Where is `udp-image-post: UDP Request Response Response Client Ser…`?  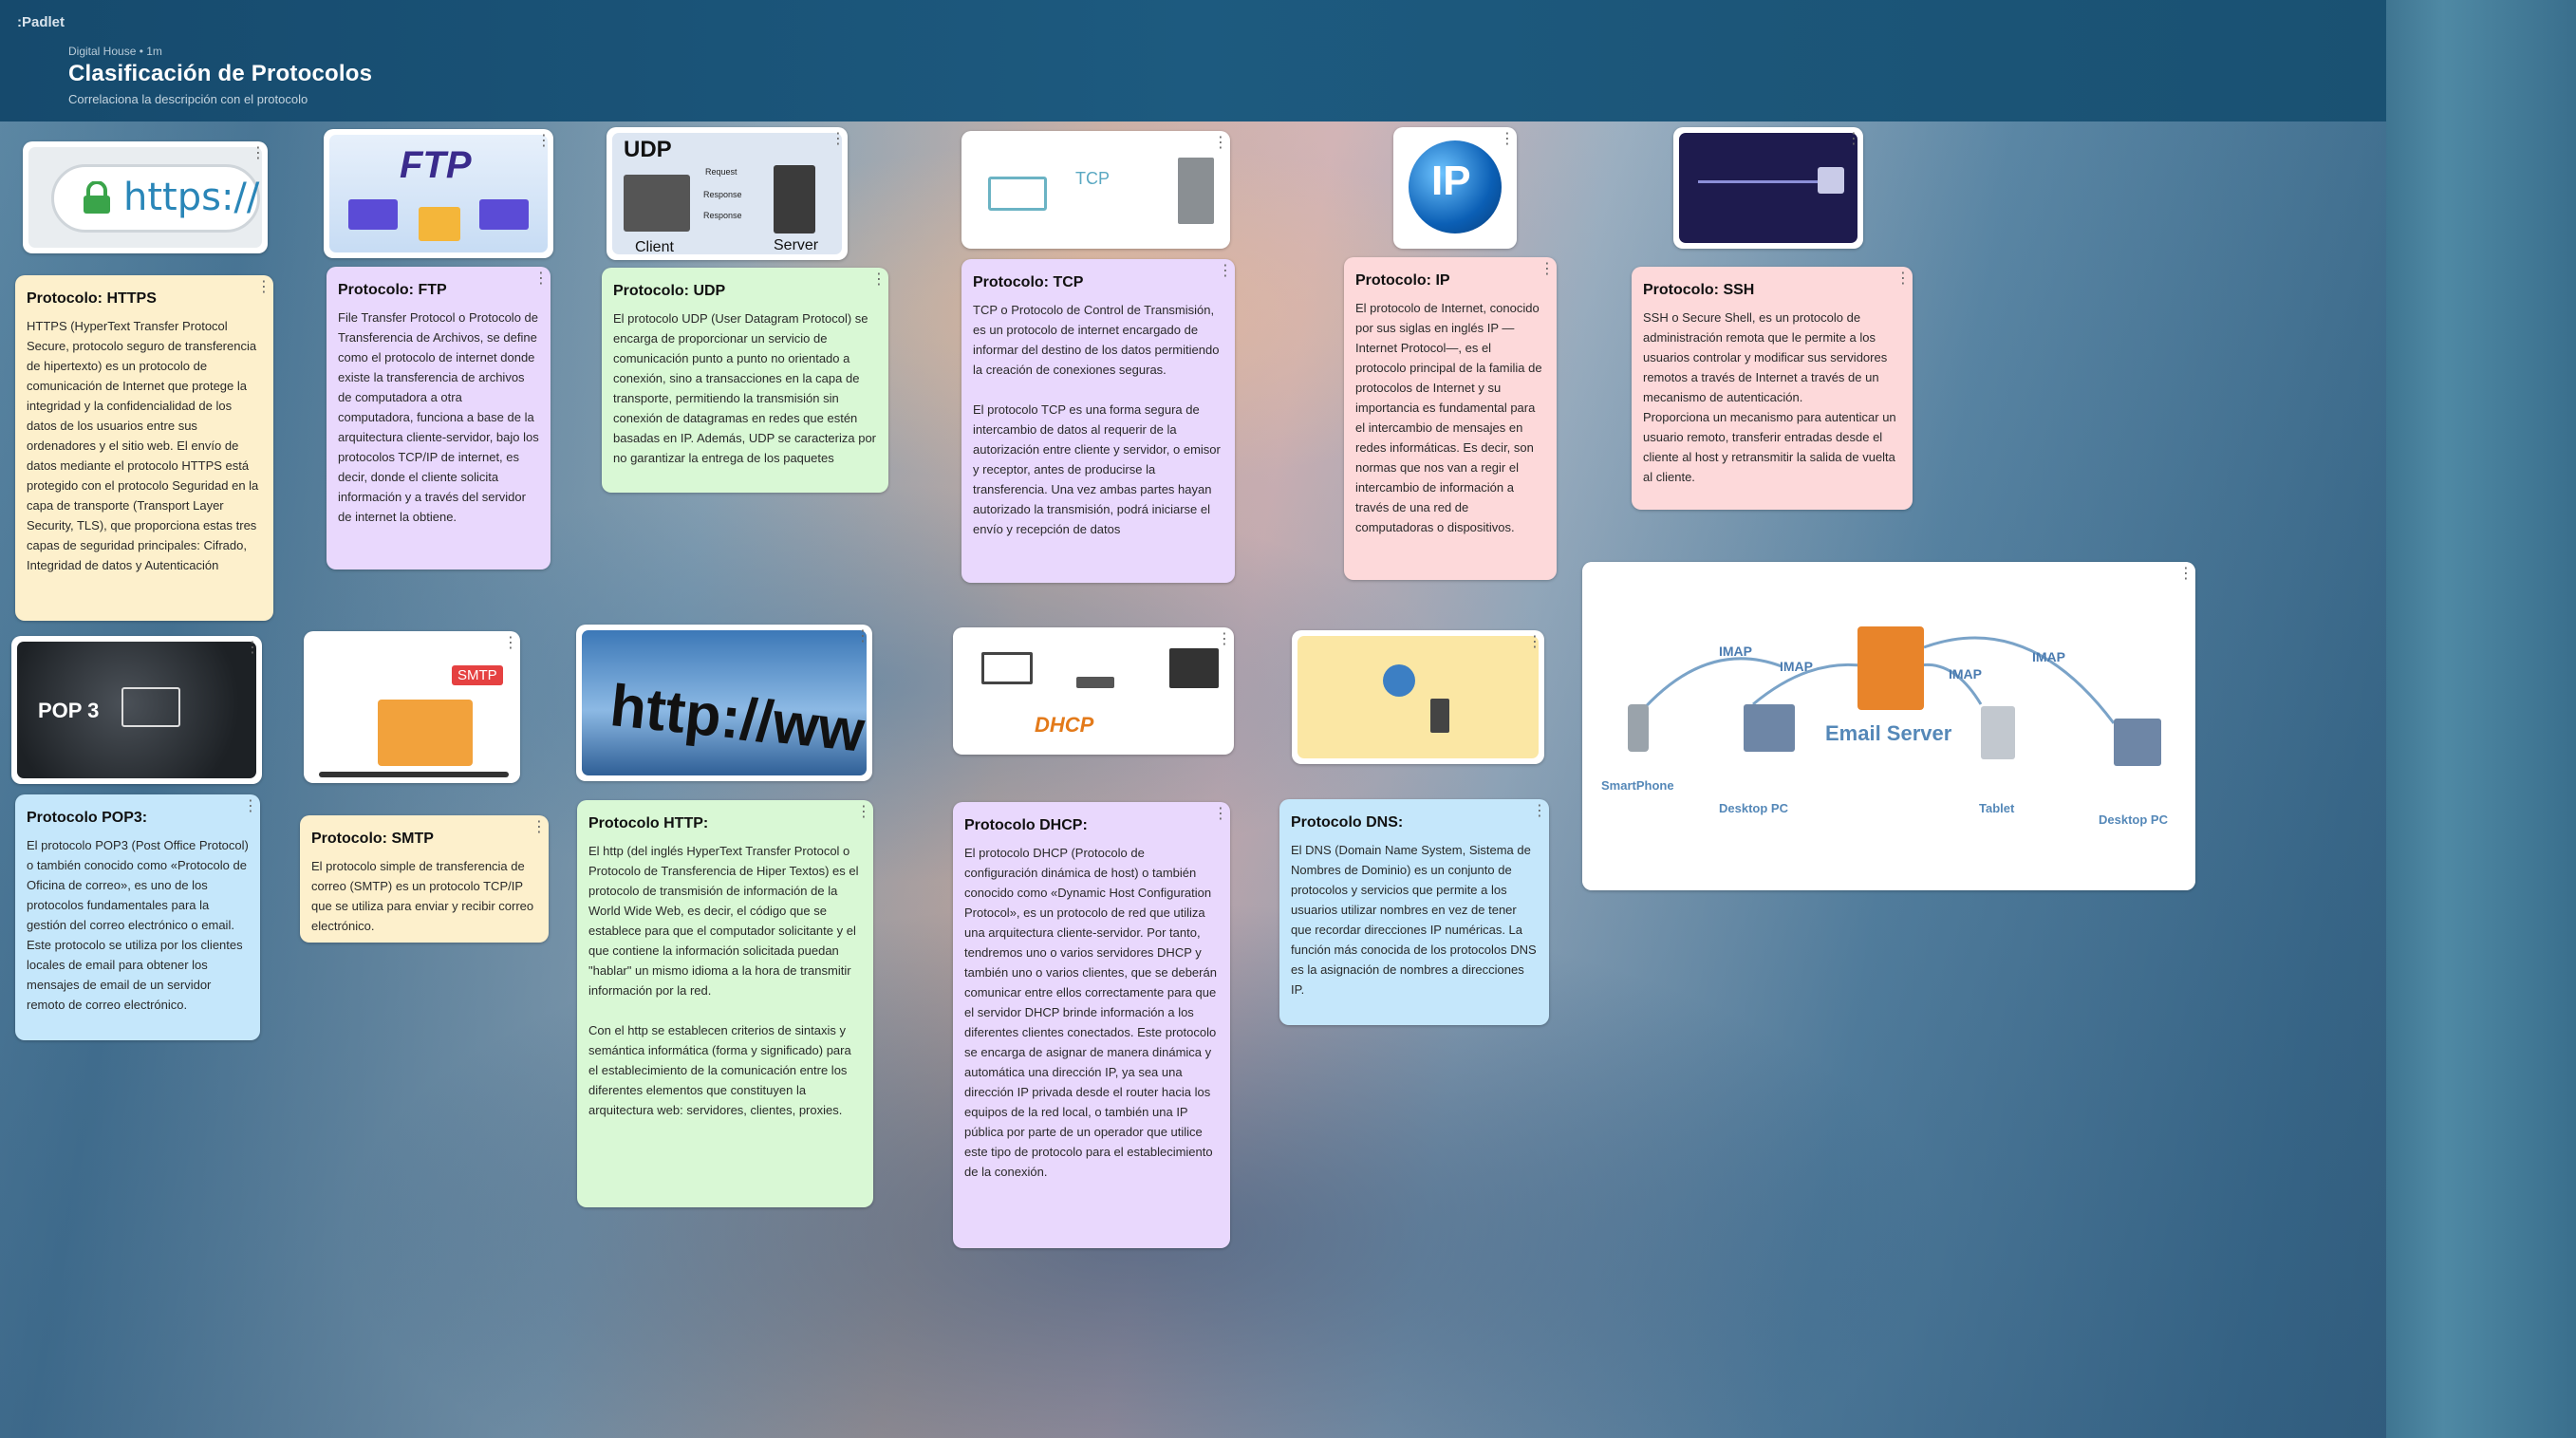 udp-image-post: UDP Request Response Response Client Ser… is located at coordinates (728, 193).